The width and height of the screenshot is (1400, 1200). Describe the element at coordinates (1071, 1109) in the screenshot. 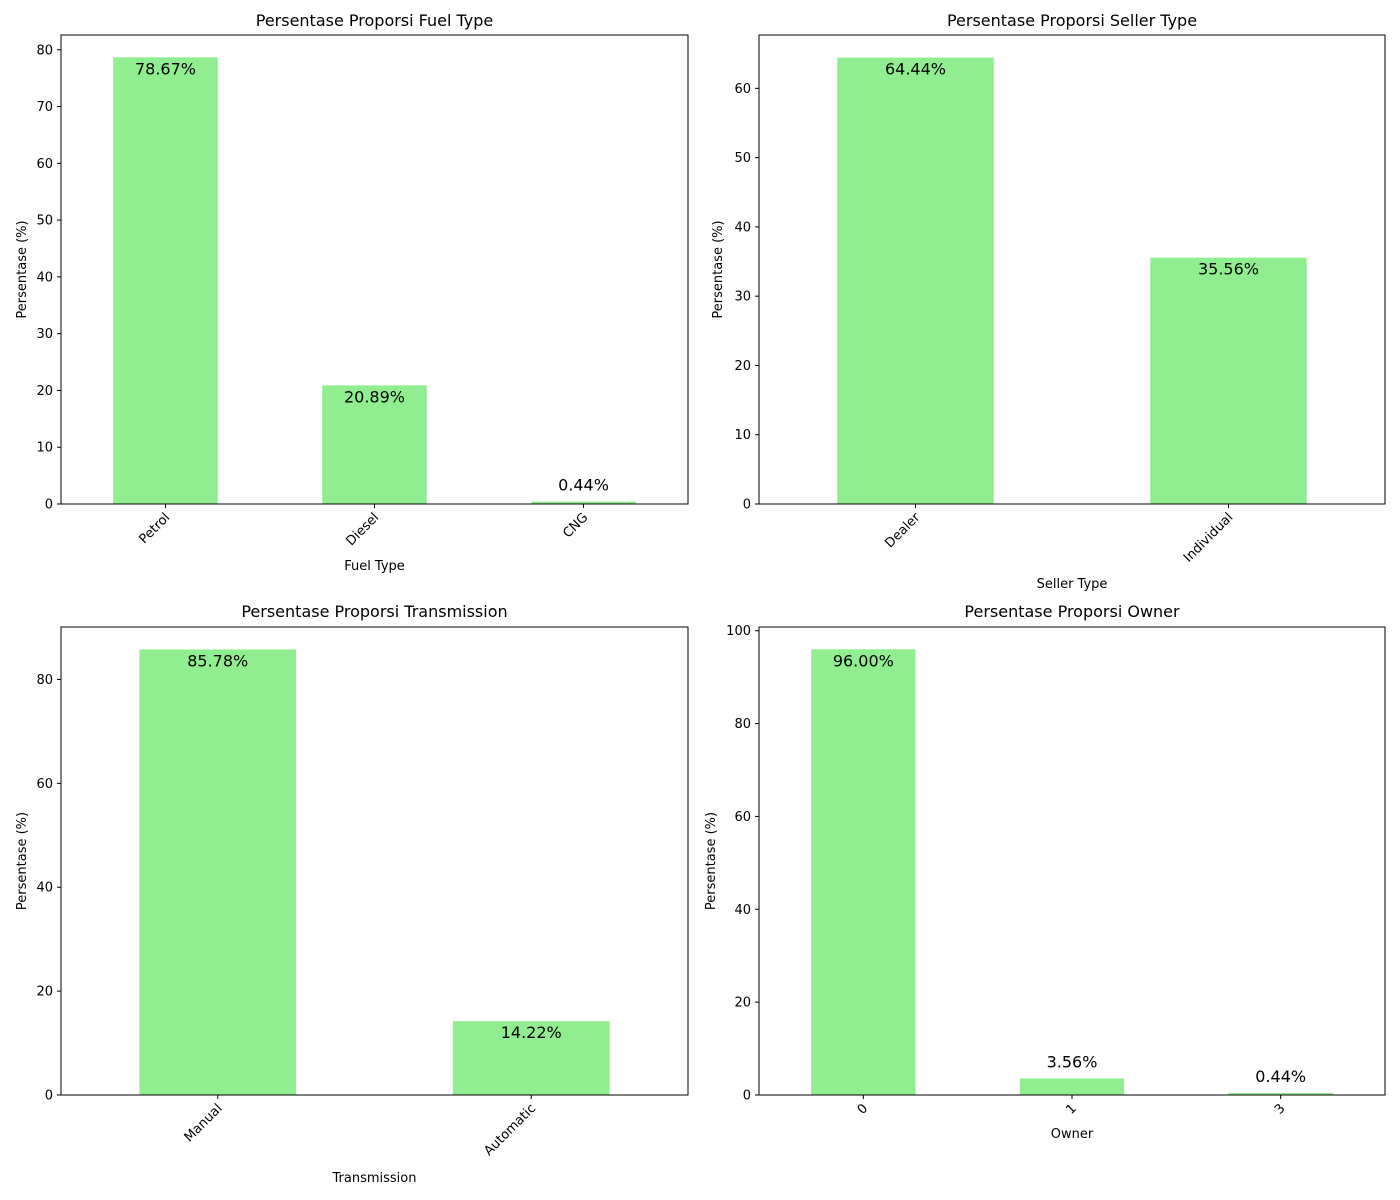

I see `x-tick-label: 1` at that location.